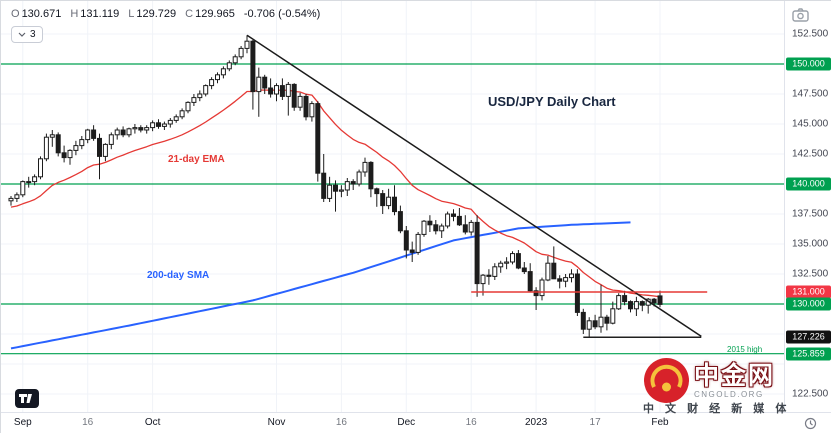 Image resolution: width=831 pixels, height=434 pixels. I want to click on ema-label: 21-day EMA, so click(196, 159).